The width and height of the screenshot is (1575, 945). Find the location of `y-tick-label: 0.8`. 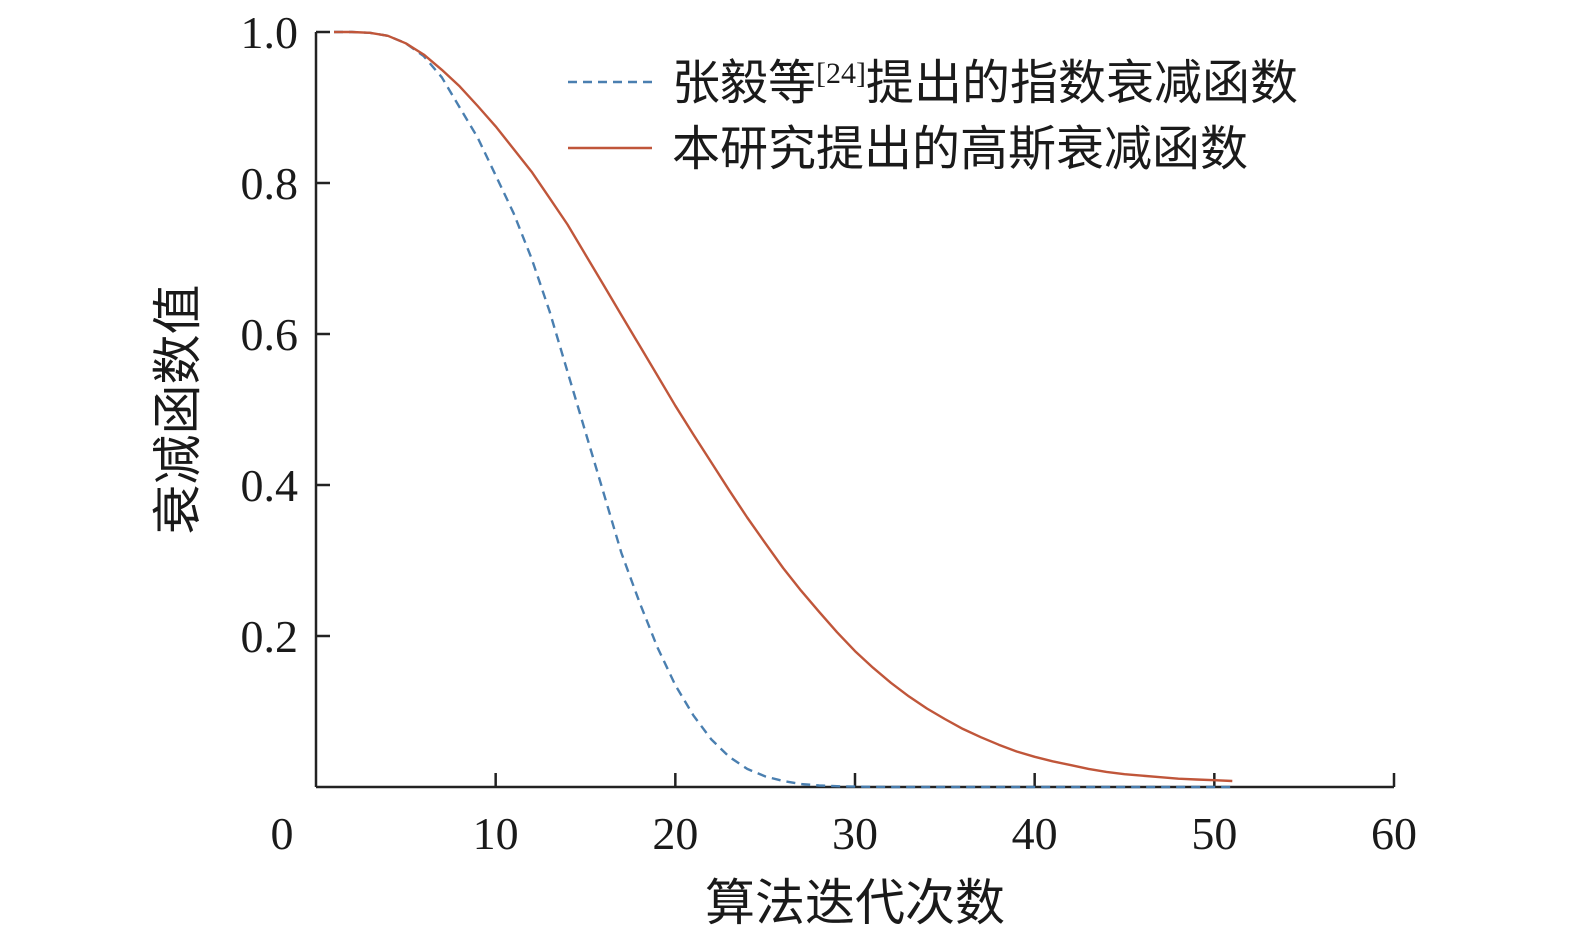

y-tick-label: 0.8 is located at coordinates (270, 183).